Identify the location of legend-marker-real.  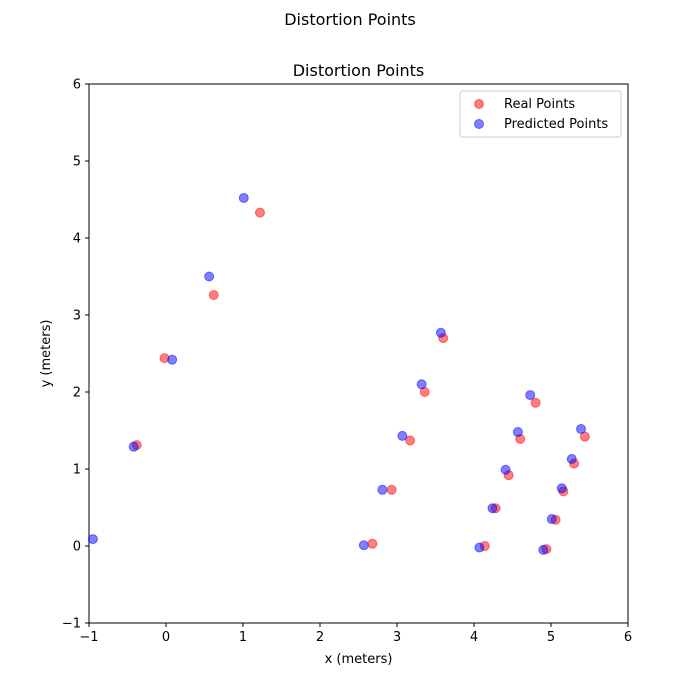
(479, 104).